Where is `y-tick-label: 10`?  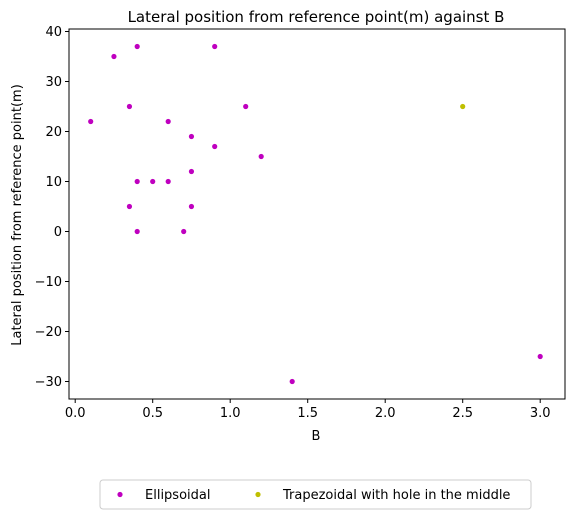 y-tick-label: 10 is located at coordinates (53, 182).